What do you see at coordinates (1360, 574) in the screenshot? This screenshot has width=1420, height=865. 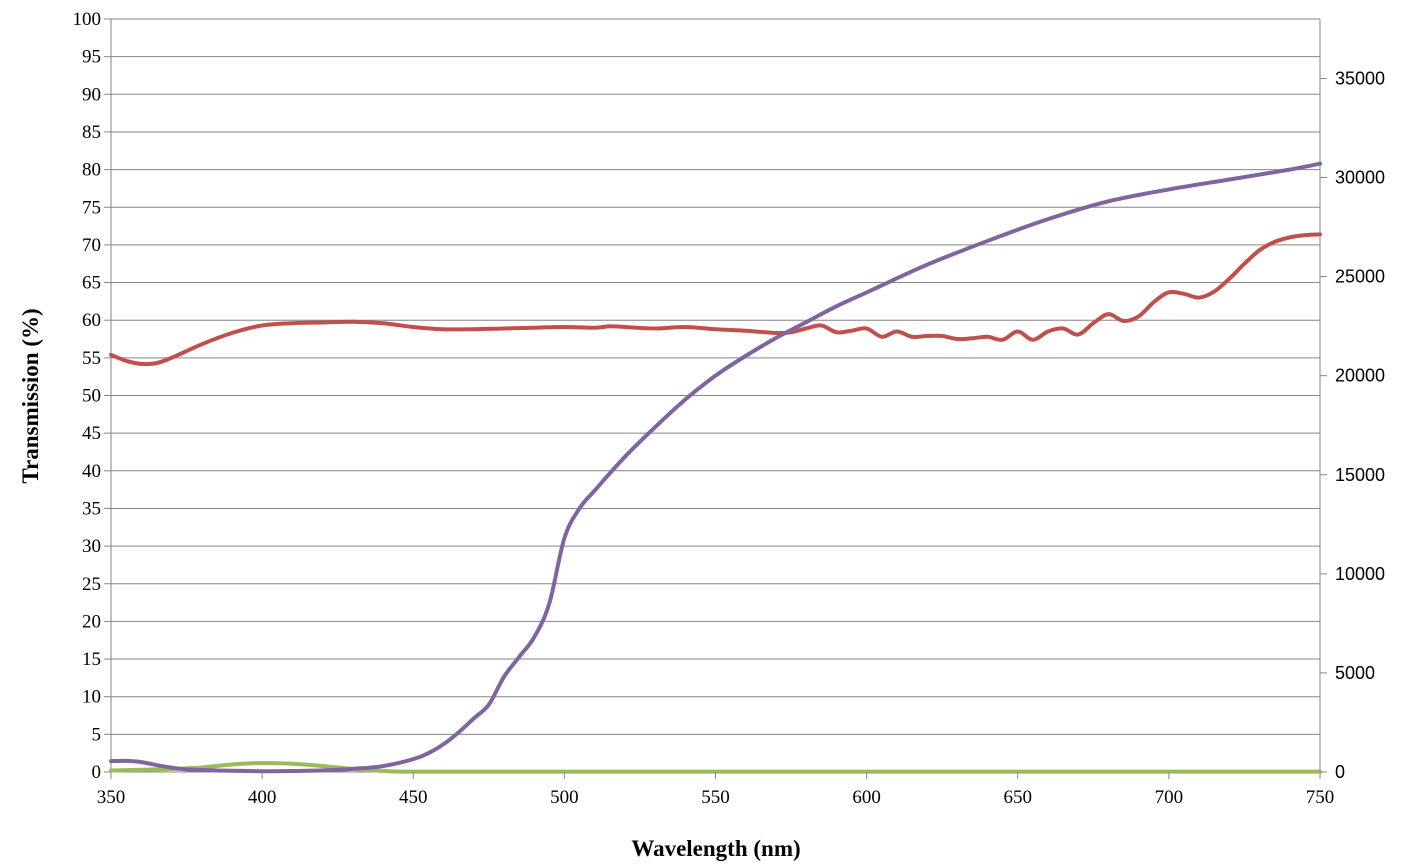 I see `y2-tick-label: 10000` at bounding box center [1360, 574].